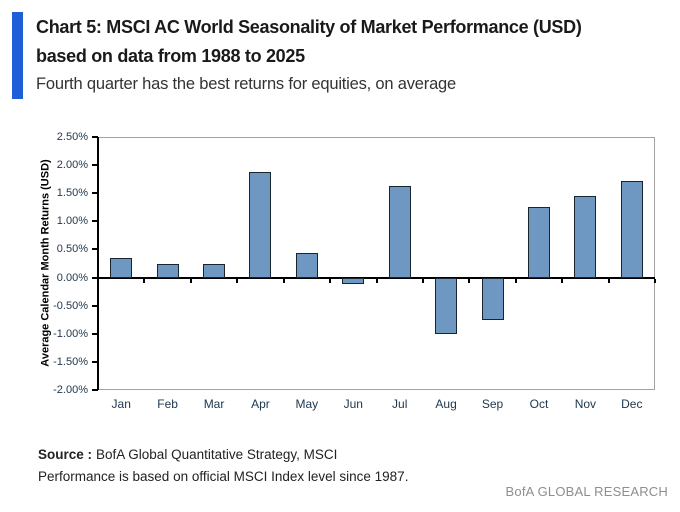  I want to click on bar-jun, so click(353, 281).